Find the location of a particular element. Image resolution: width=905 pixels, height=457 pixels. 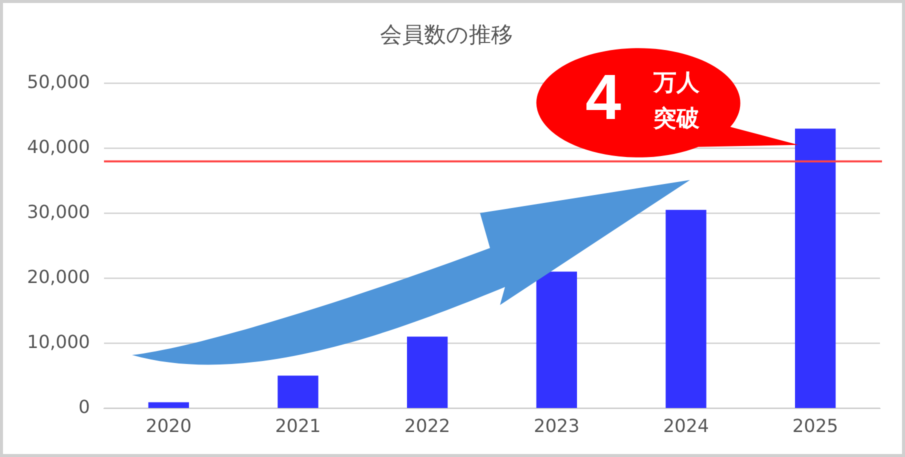

y-tick-label: 50,000 is located at coordinates (58, 83).